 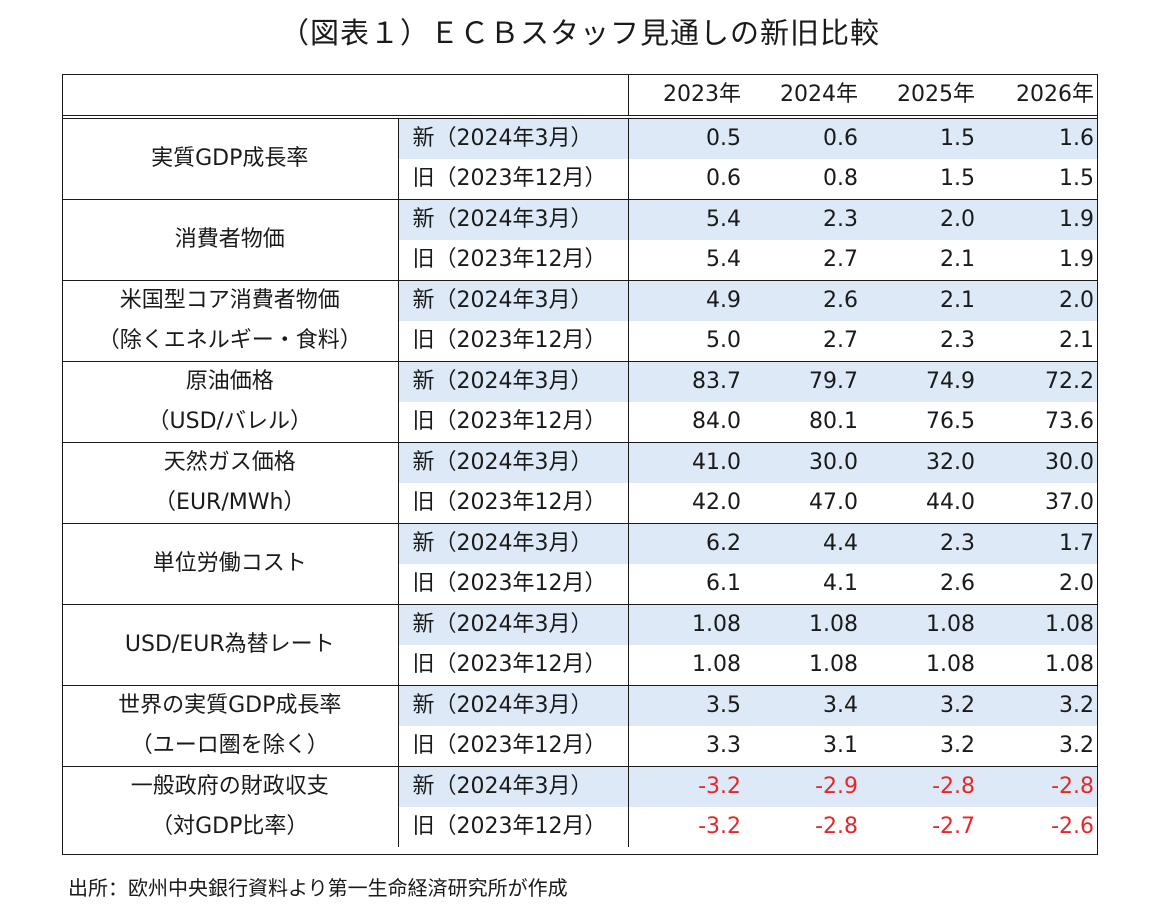 What do you see at coordinates (920, 503) in the screenshot?
I see `value-cell: 44.0` at bounding box center [920, 503].